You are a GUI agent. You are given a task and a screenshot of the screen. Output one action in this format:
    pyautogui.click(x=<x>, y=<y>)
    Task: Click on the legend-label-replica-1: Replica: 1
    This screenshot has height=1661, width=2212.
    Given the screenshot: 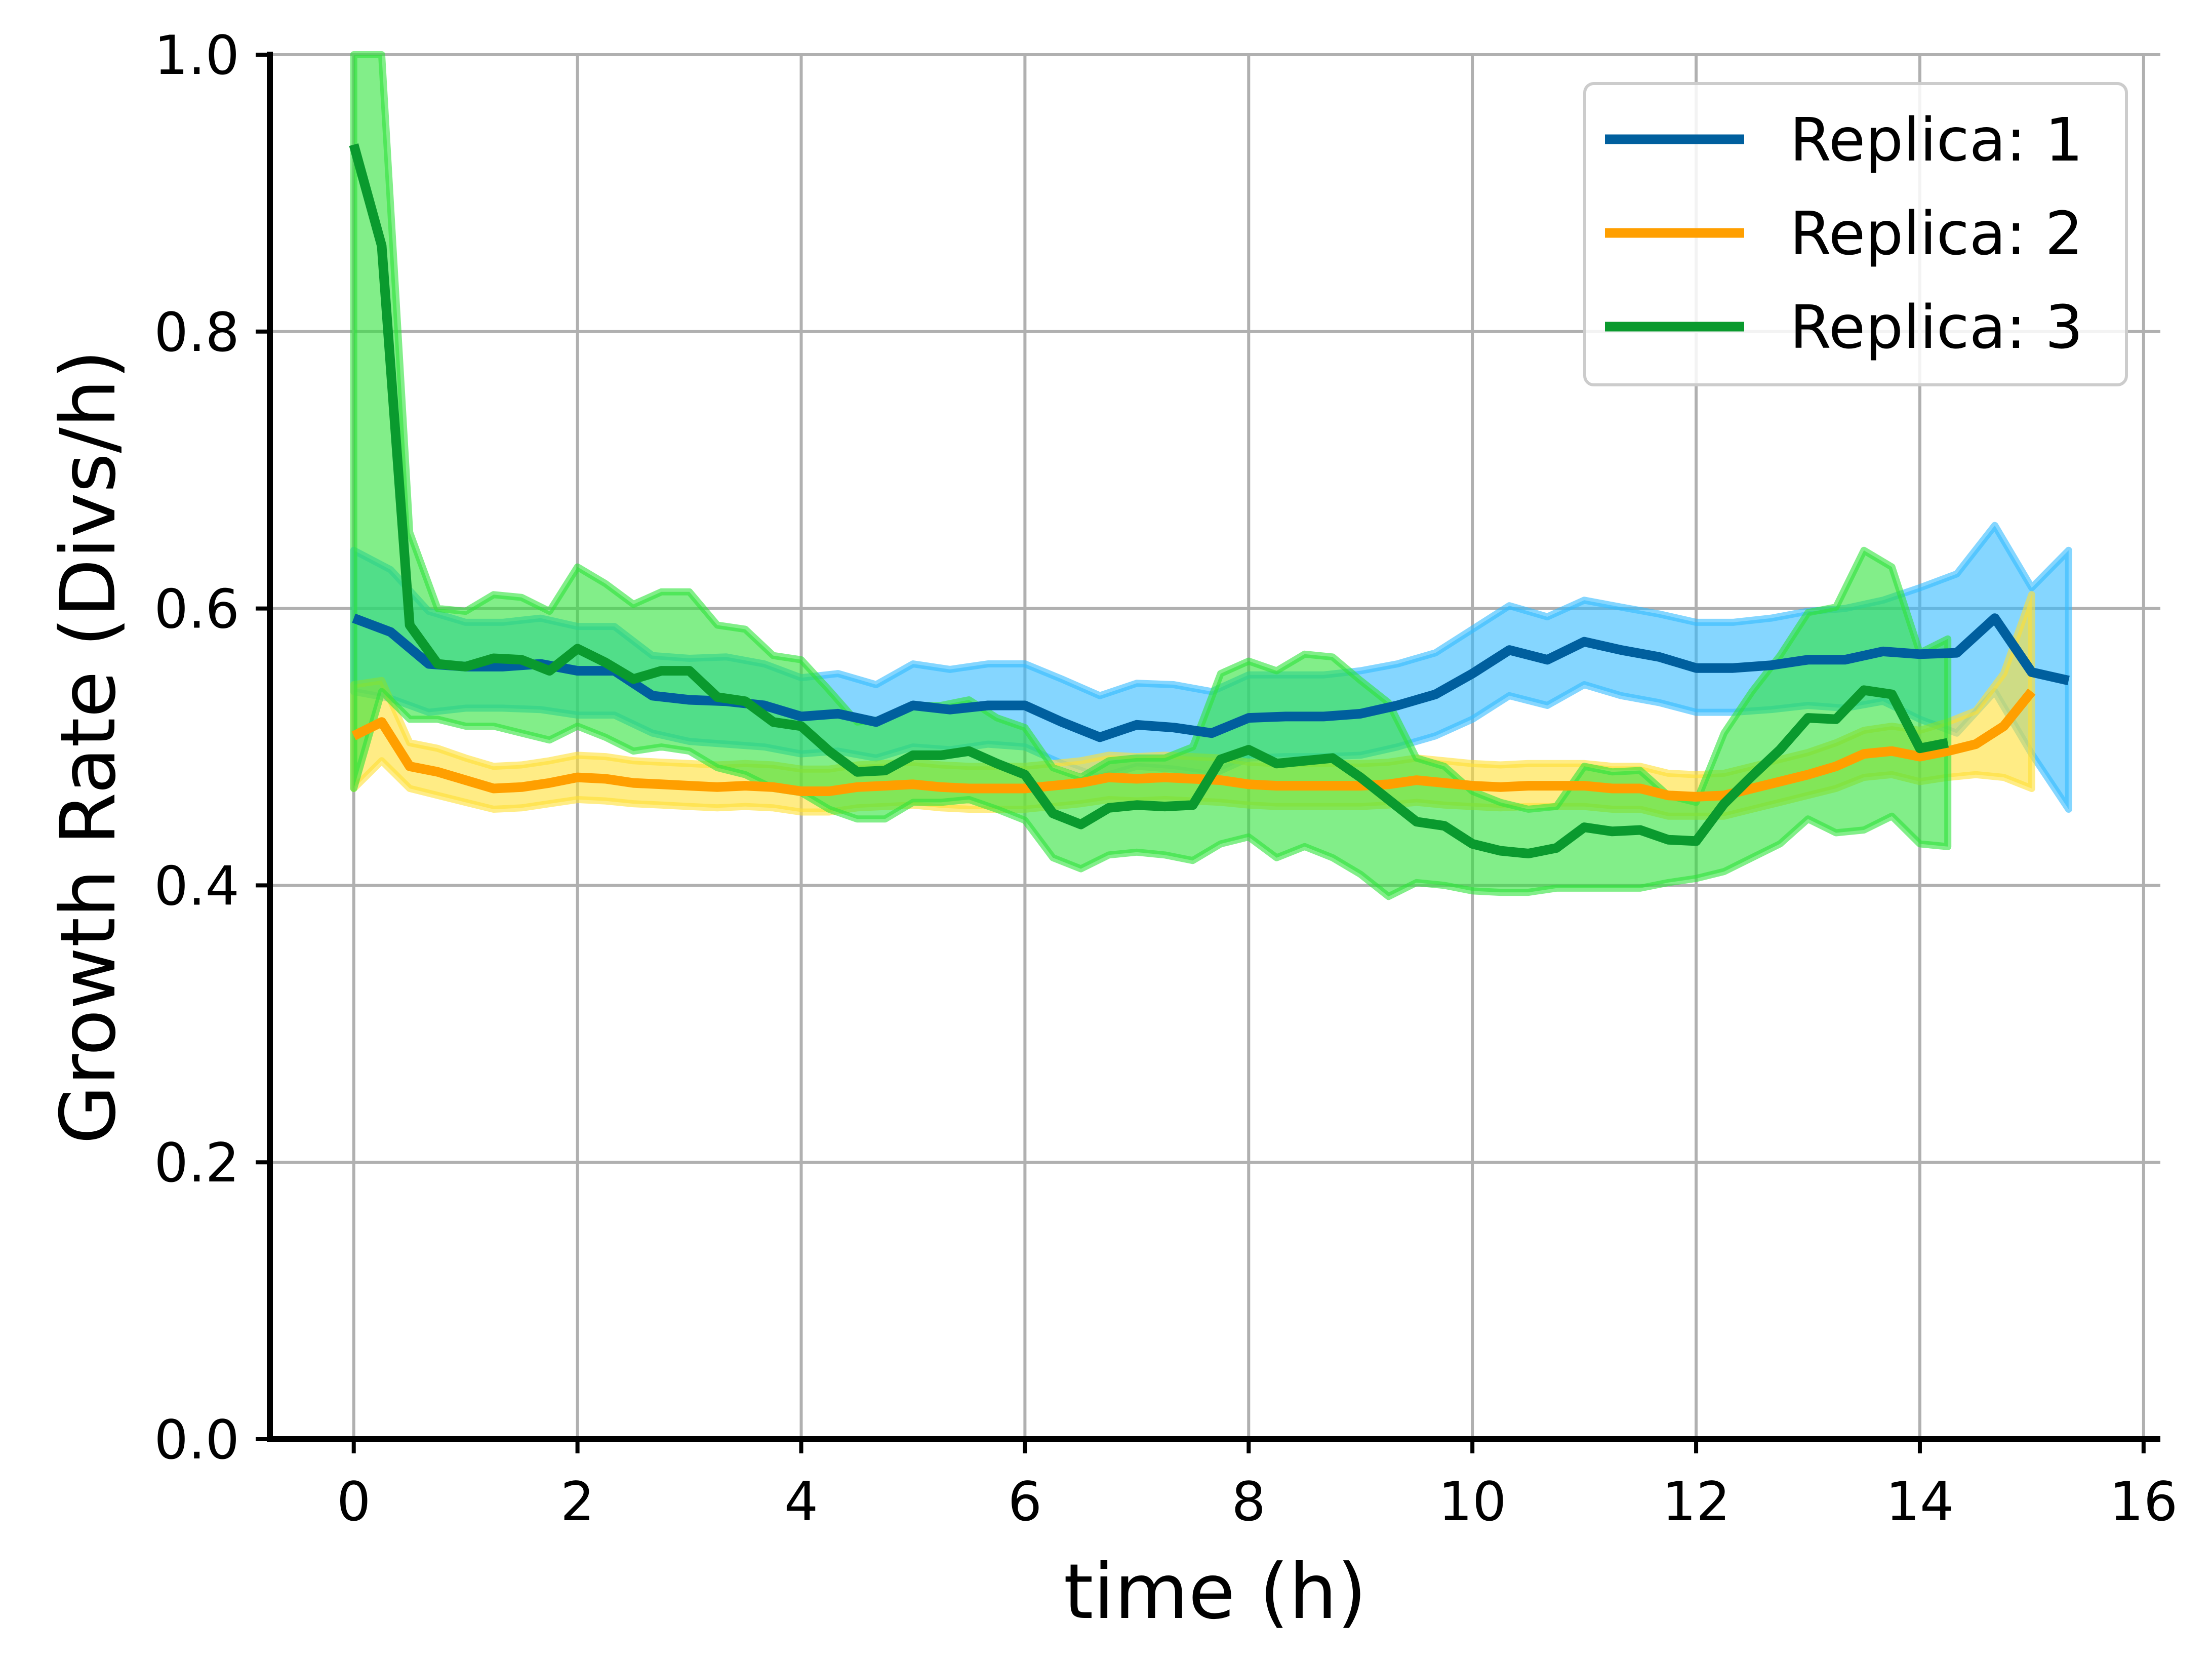 What is the action you would take?
    pyautogui.click(x=1936, y=140)
    